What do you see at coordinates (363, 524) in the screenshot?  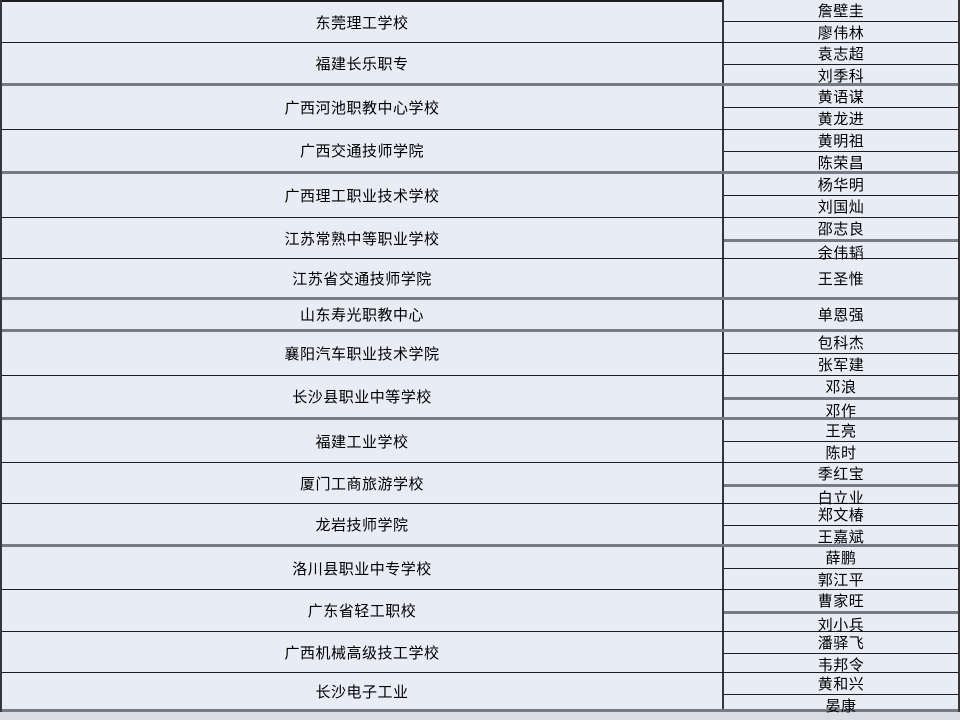 I see `school-cell: 龙岩技师学院` at bounding box center [363, 524].